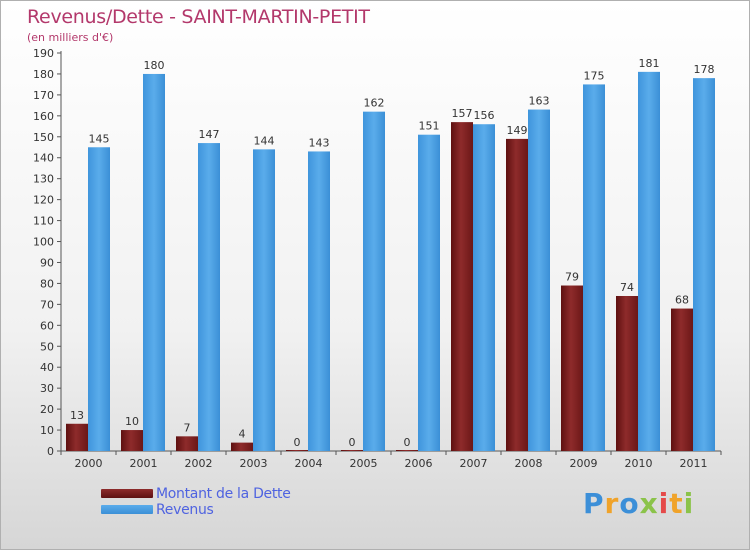  What do you see at coordinates (639, 503) in the screenshot?
I see `proxiti-logo: Proxiti` at bounding box center [639, 503].